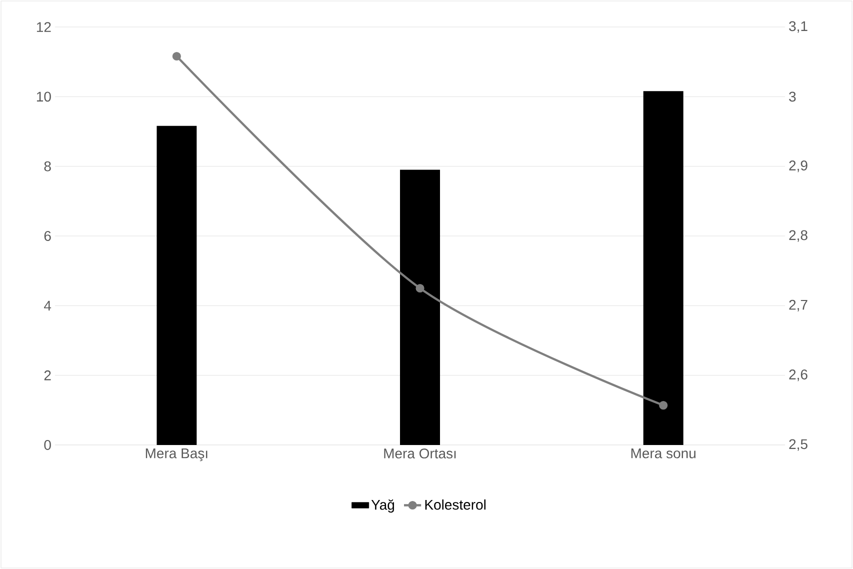 The width and height of the screenshot is (853, 569). I want to click on y2-tick-label: 2,8, so click(798, 236).